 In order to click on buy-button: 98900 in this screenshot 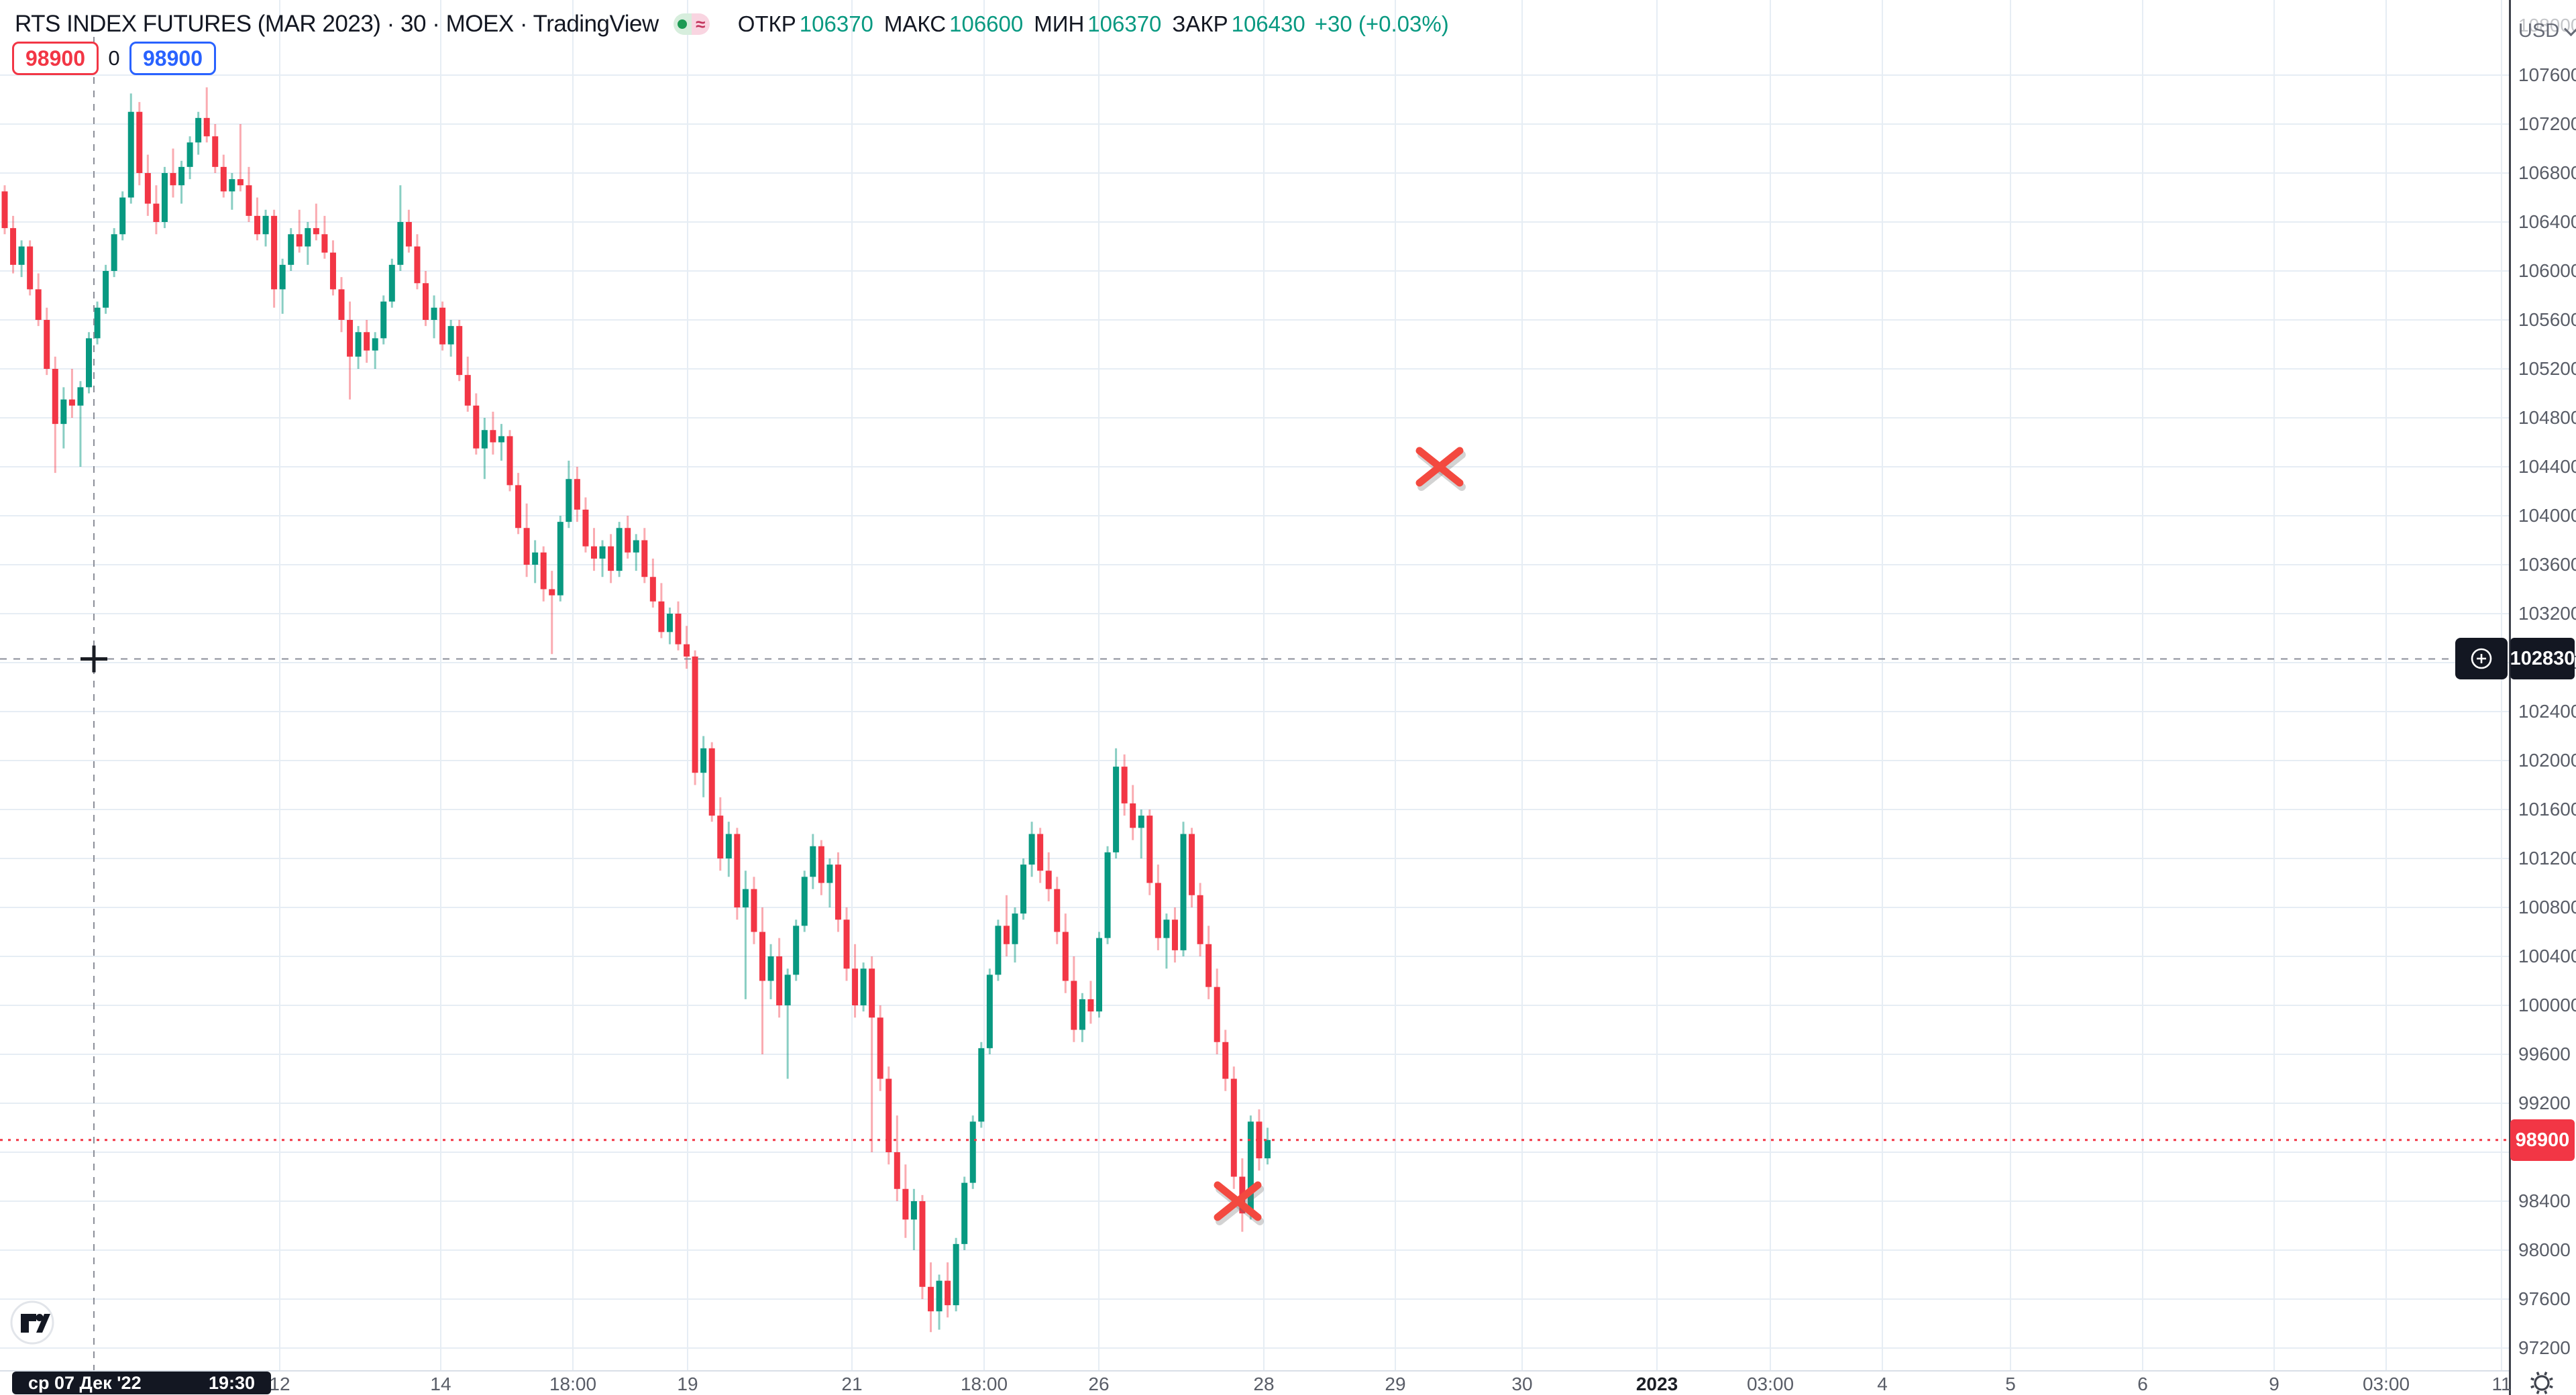, I will do `click(172, 58)`.